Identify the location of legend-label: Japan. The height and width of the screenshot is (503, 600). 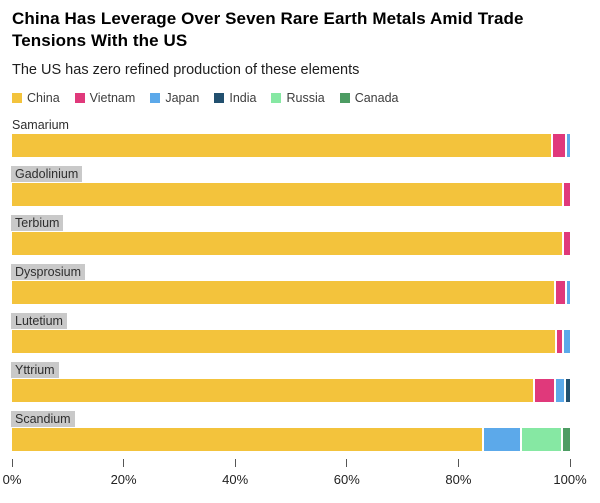
(182, 97).